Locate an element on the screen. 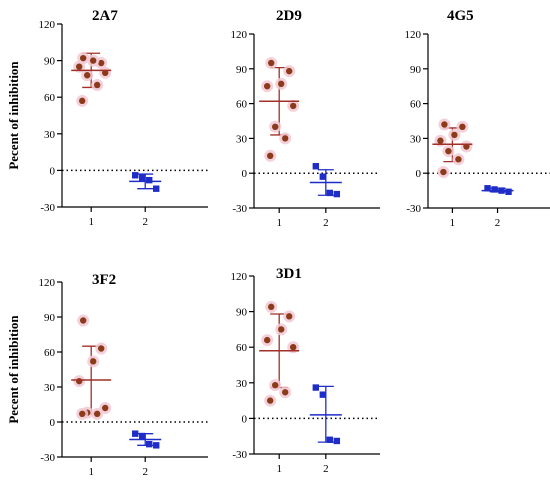 This screenshot has height=483, width=550. panel-title: 3F2 is located at coordinates (104, 280).